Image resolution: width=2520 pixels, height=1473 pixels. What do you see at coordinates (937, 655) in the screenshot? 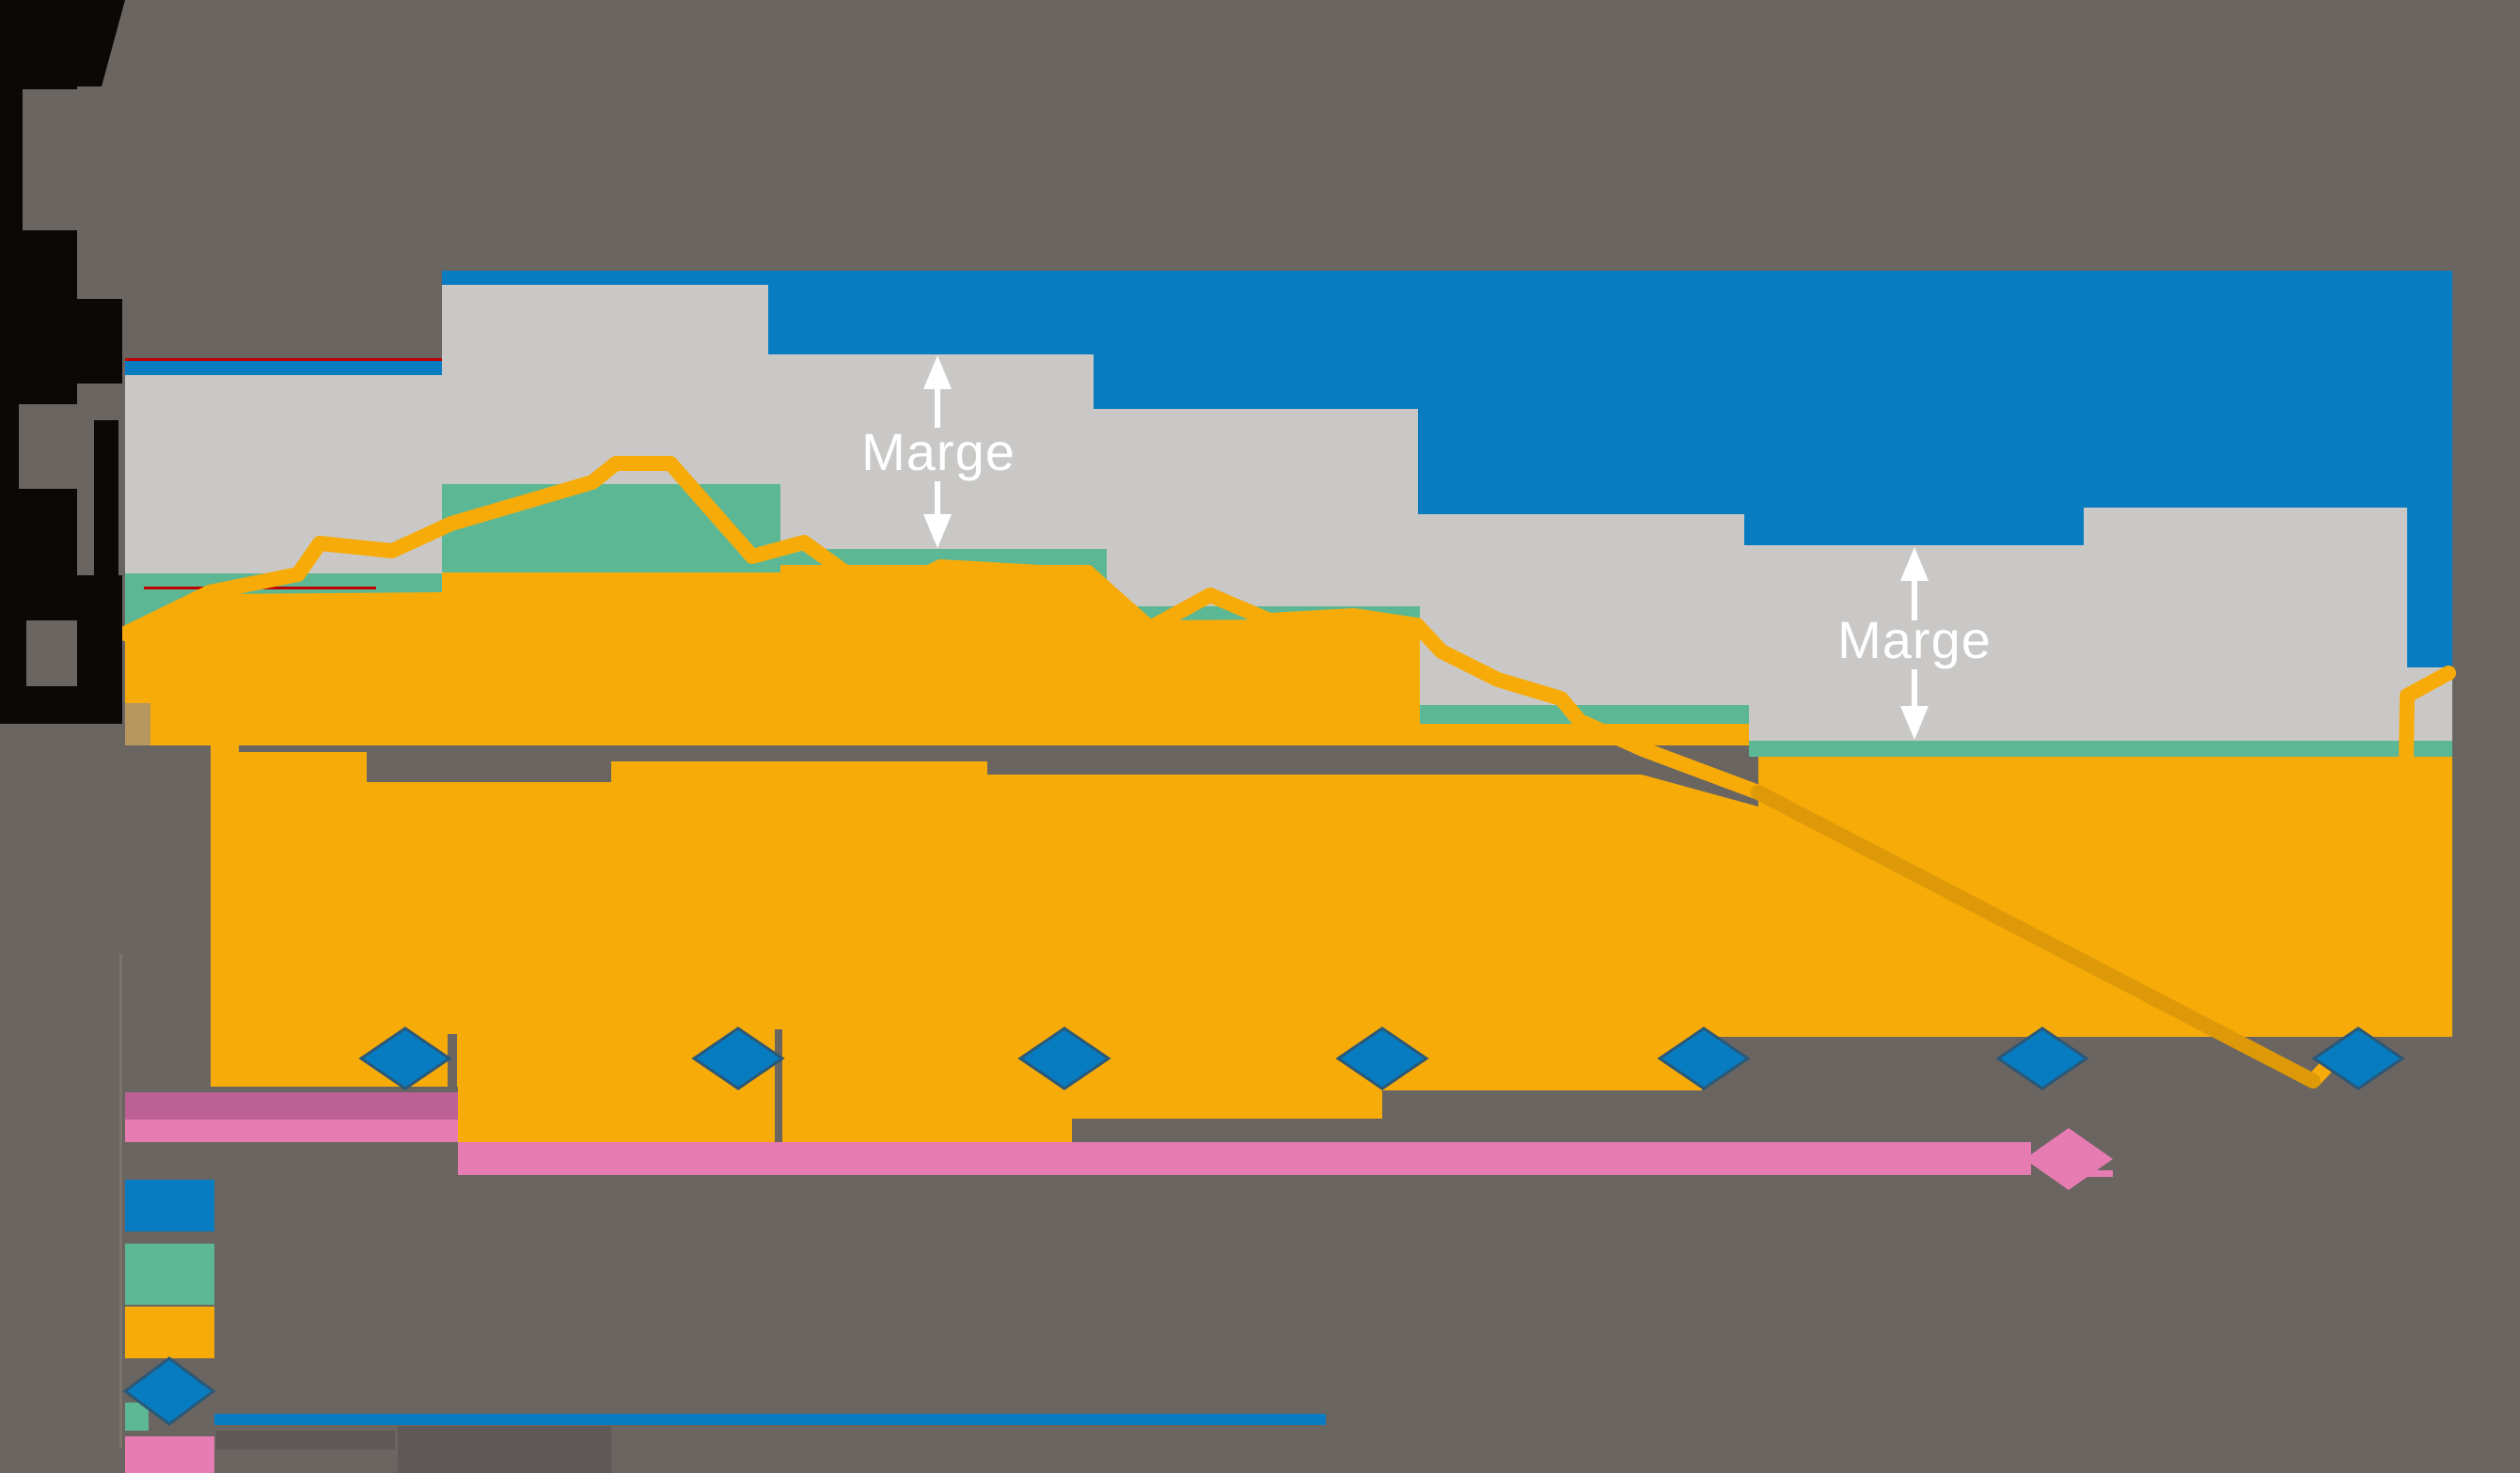
I see `upper-orange-area` at bounding box center [937, 655].